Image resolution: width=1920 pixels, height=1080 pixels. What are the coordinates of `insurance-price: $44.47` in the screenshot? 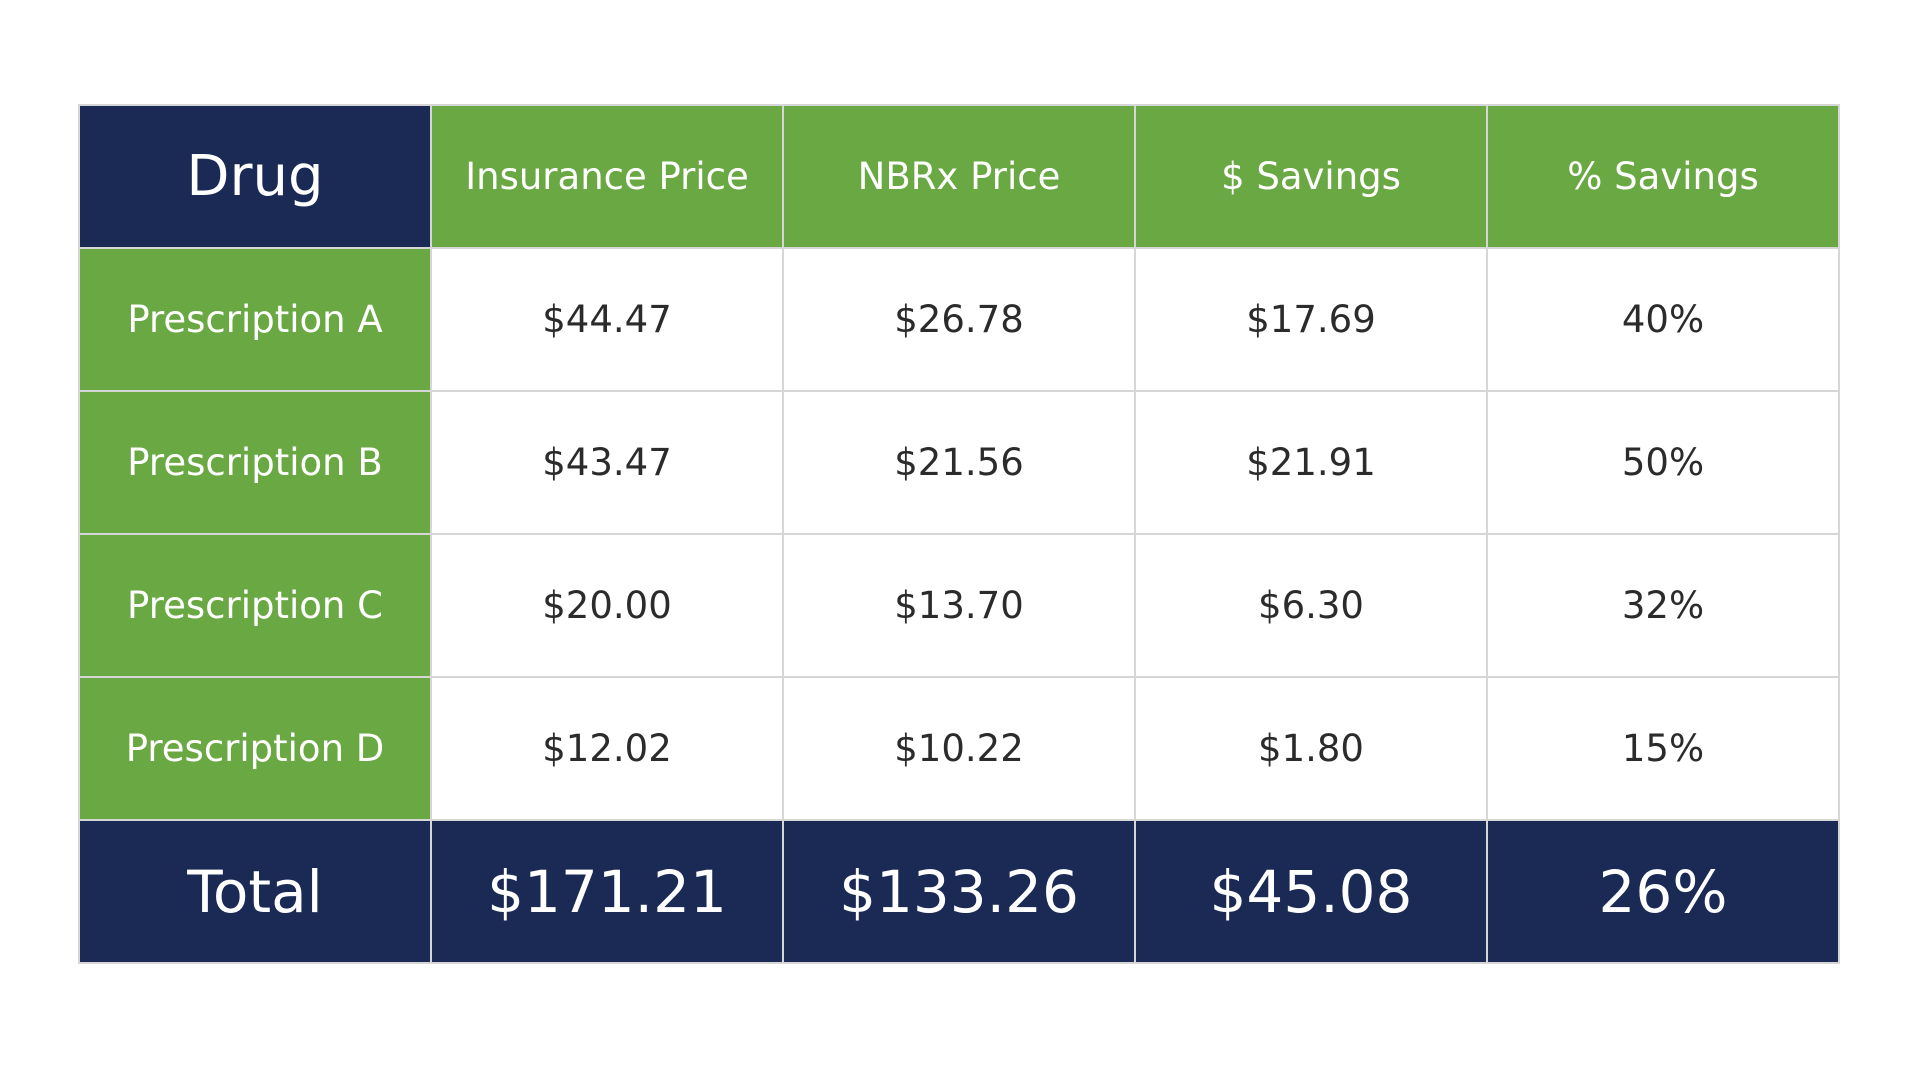 It's located at (607, 319).